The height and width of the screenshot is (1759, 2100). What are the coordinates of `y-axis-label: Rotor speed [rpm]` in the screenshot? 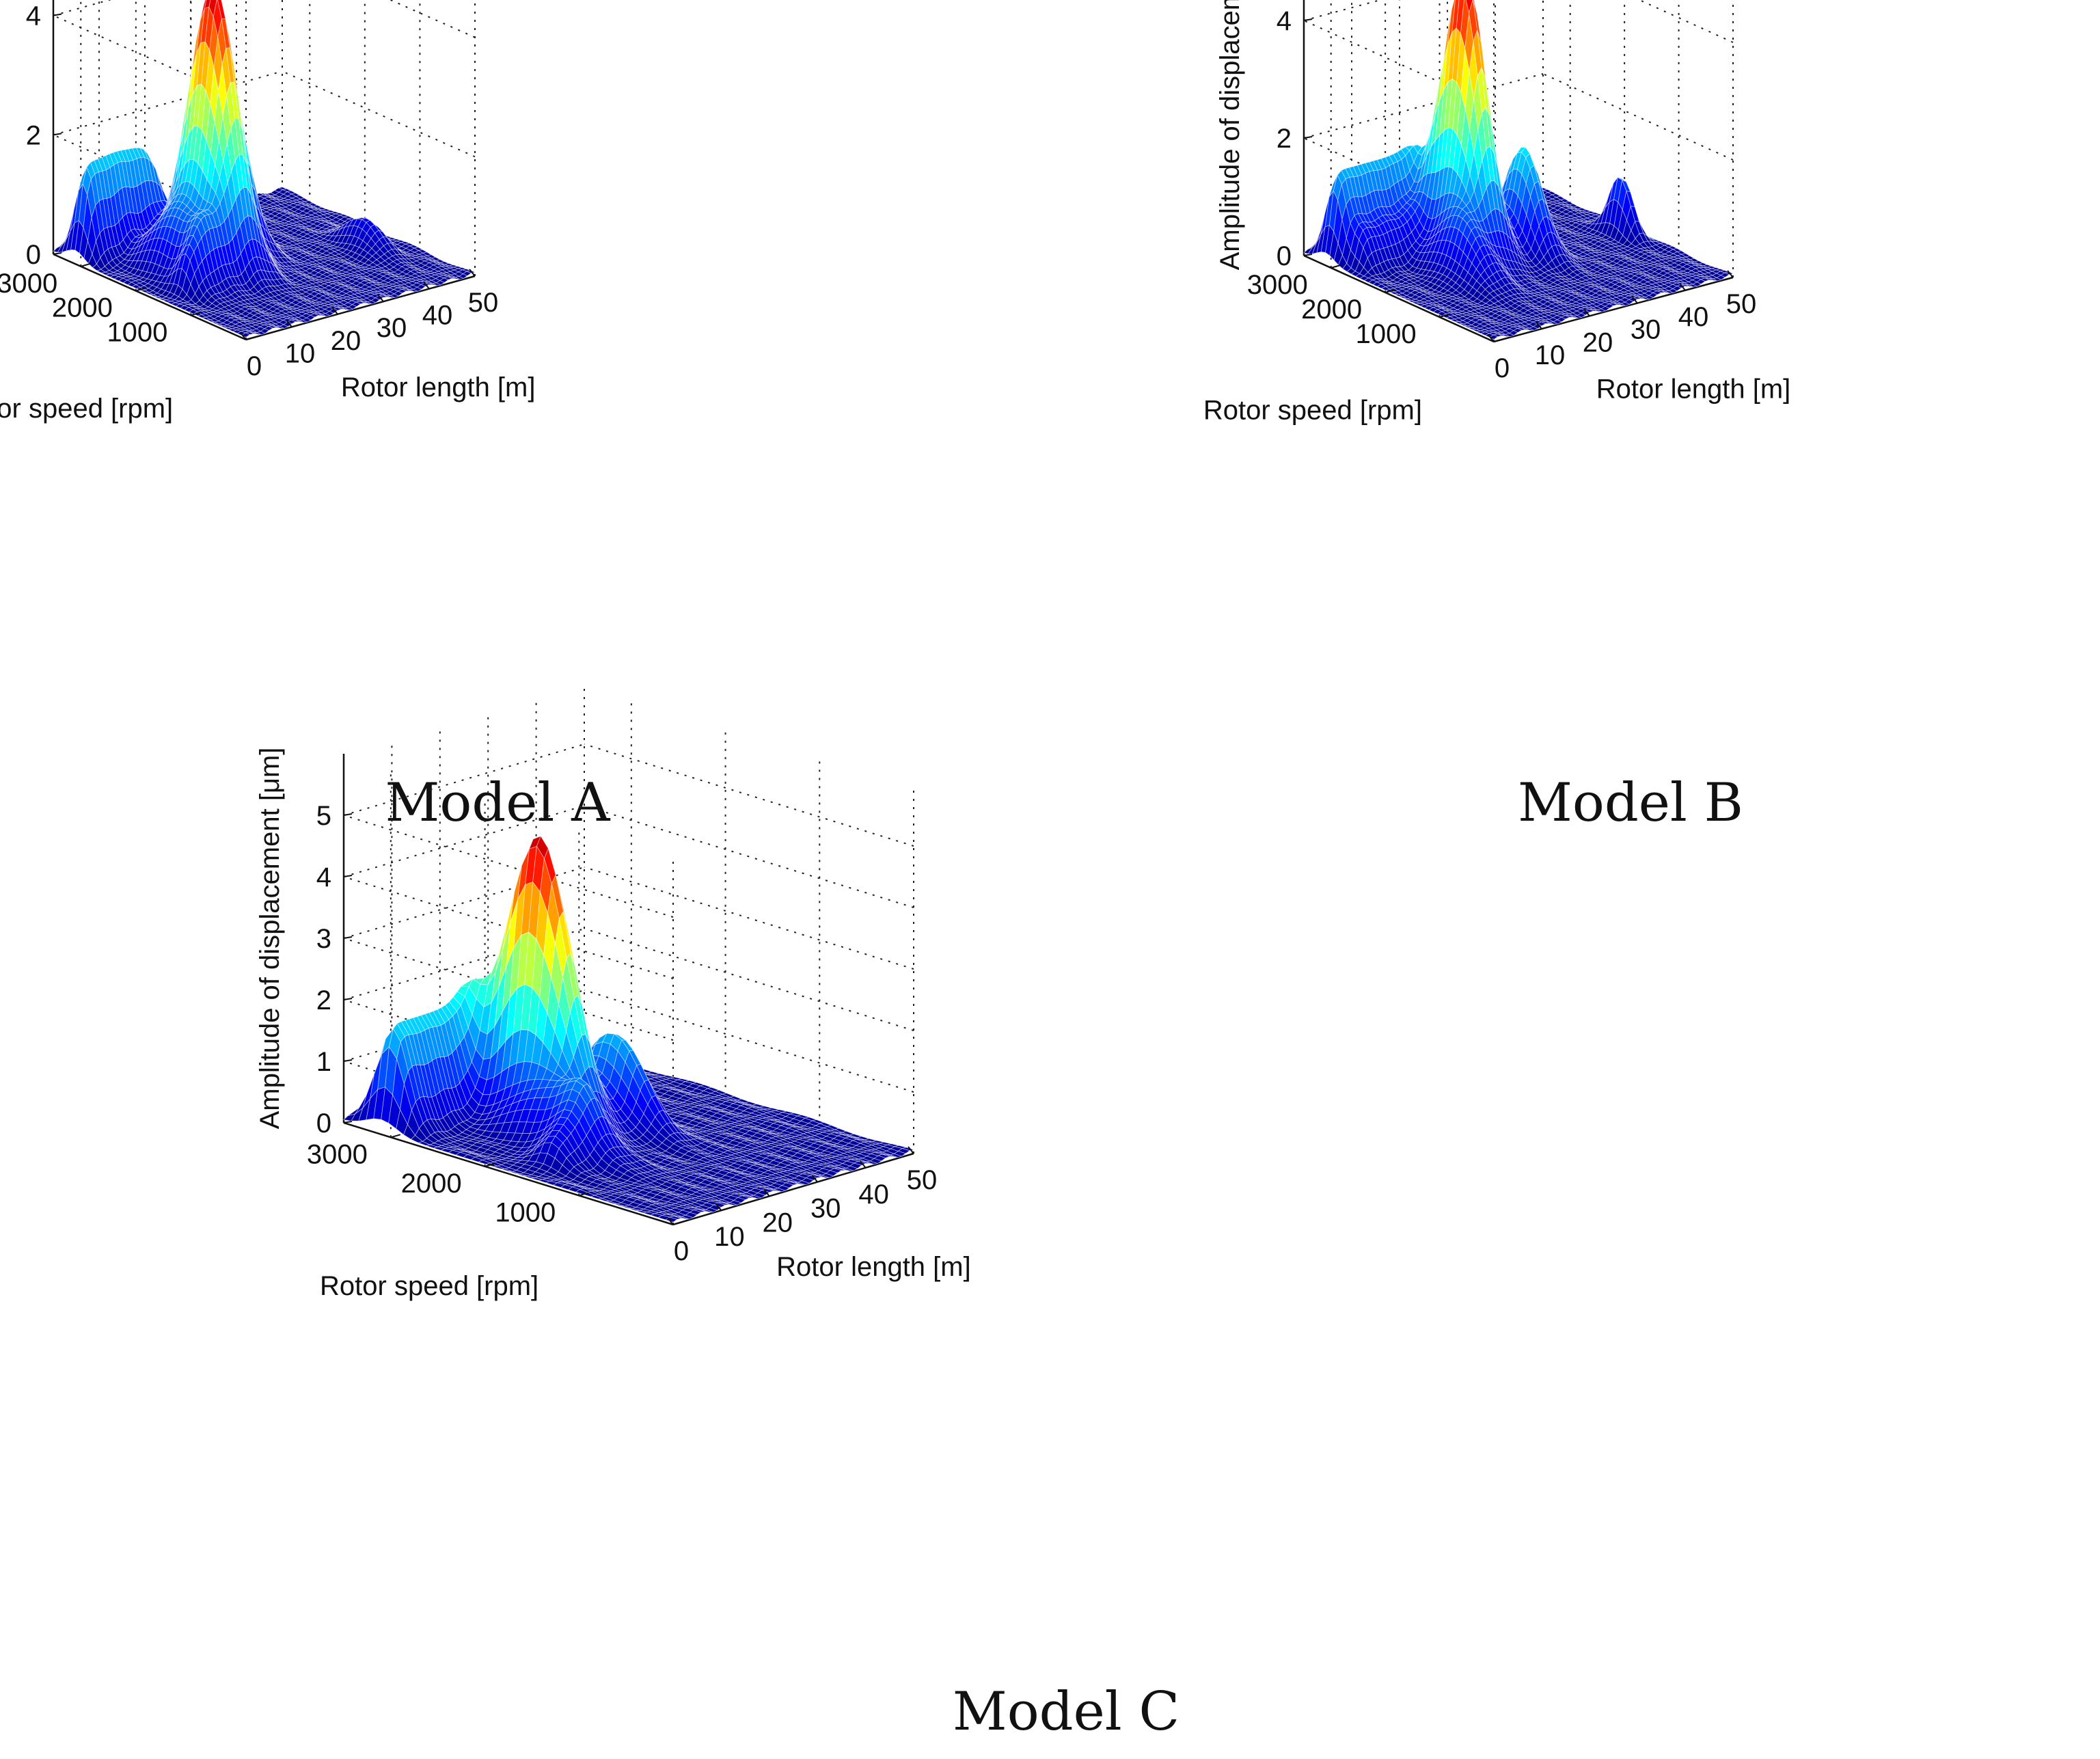 It's located at (86, 409).